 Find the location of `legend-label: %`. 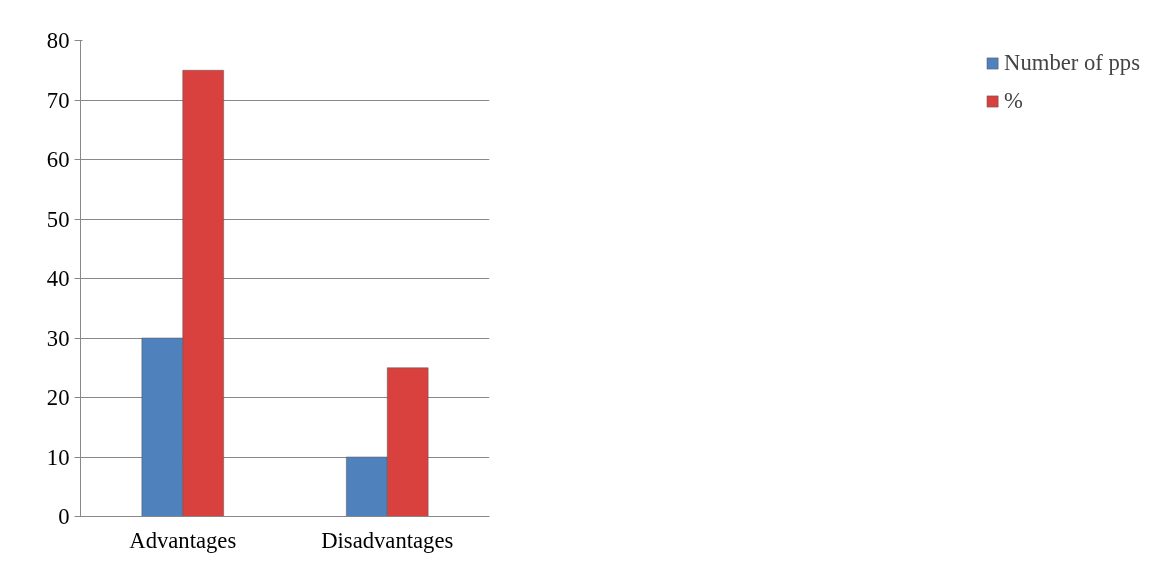

legend-label: % is located at coordinates (1014, 101).